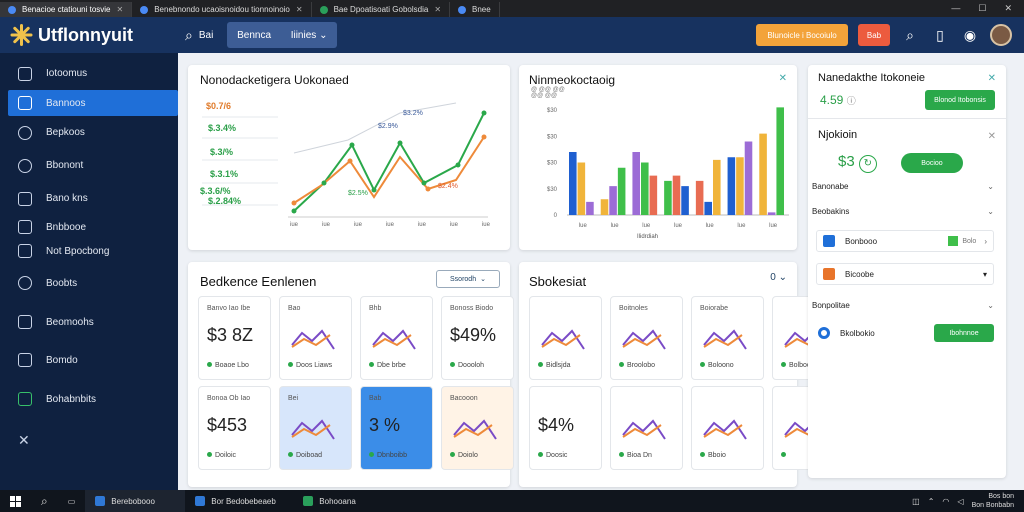 The height and width of the screenshot is (512, 1024). What do you see at coordinates (89, 283) in the screenshot?
I see `sidebar-item: Boobts` at bounding box center [89, 283].